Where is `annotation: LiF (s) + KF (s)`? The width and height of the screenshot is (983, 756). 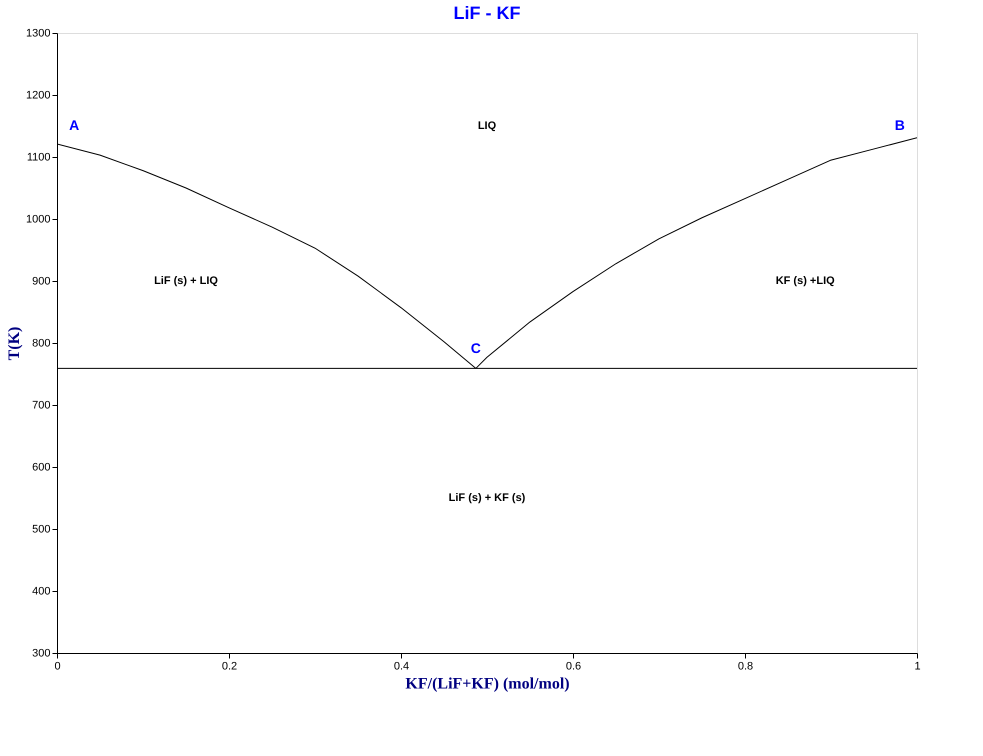
annotation: LiF (s) + KF (s) is located at coordinates (487, 498).